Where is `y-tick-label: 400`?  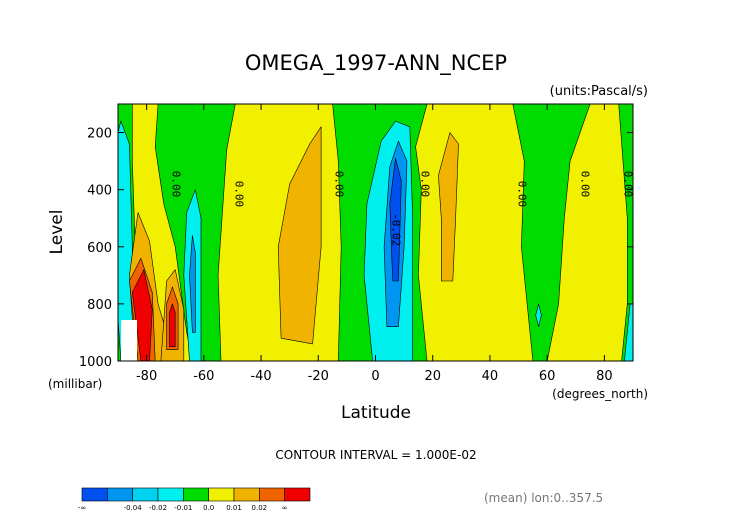 y-tick-label: 400 is located at coordinates (99, 191).